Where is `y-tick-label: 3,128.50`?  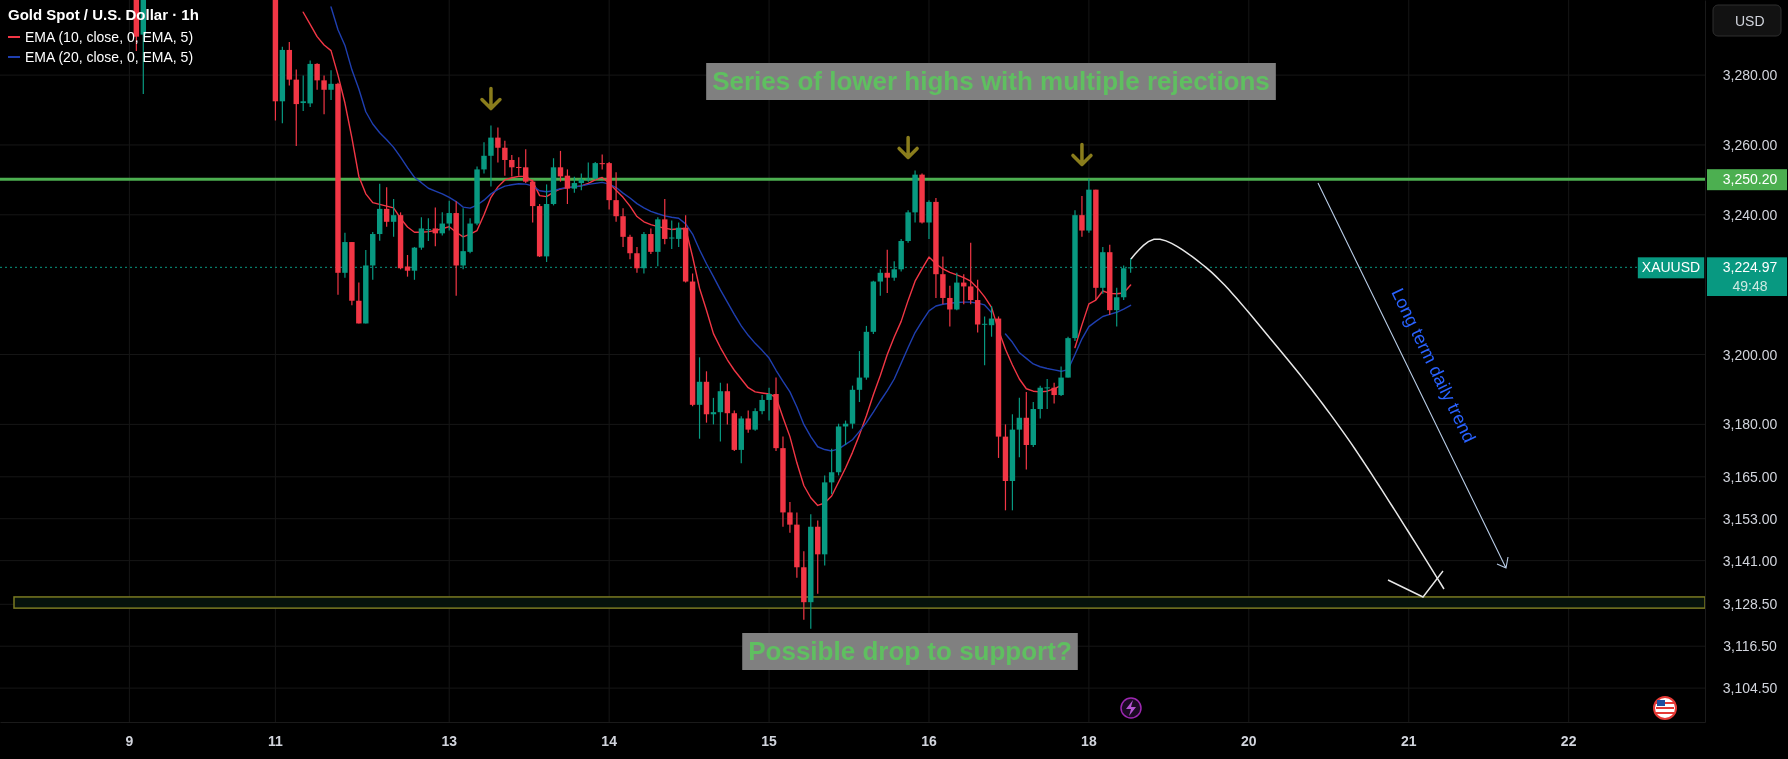 y-tick-label: 3,128.50 is located at coordinates (1750, 604).